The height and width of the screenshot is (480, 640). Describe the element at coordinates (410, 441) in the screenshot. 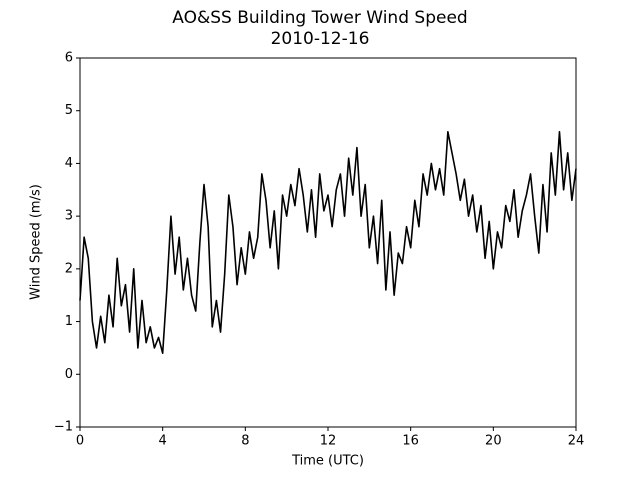

I see `x-tick-label: 16` at that location.